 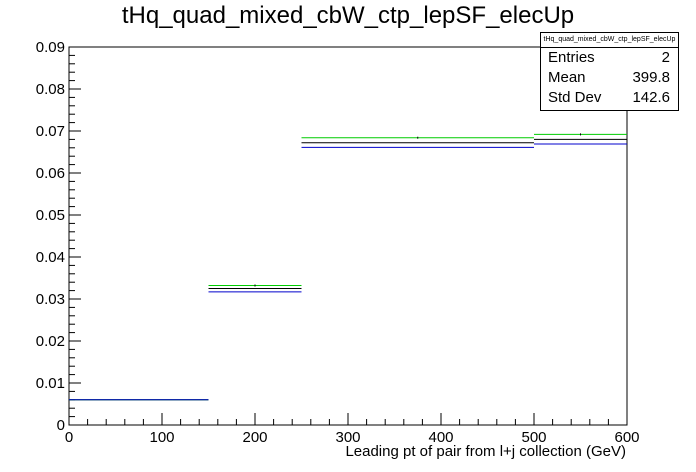 What do you see at coordinates (61, 425) in the screenshot?
I see `y-tick-label: 0` at bounding box center [61, 425].